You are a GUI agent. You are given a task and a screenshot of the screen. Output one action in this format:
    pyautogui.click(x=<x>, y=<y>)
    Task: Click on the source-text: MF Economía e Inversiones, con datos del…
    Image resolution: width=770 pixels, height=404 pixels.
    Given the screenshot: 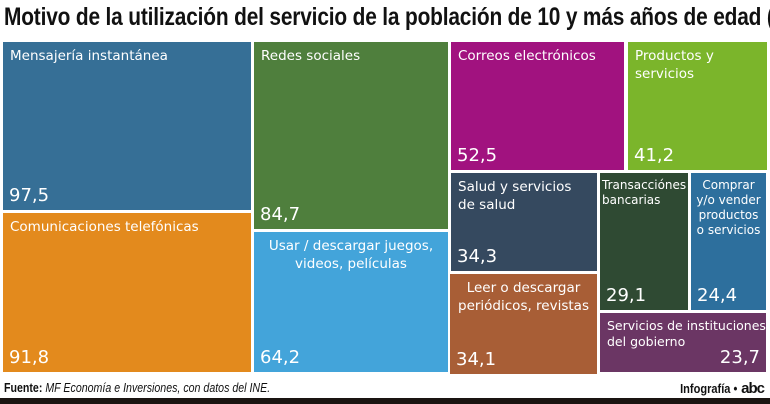 What is the action you would take?
    pyautogui.click(x=158, y=388)
    